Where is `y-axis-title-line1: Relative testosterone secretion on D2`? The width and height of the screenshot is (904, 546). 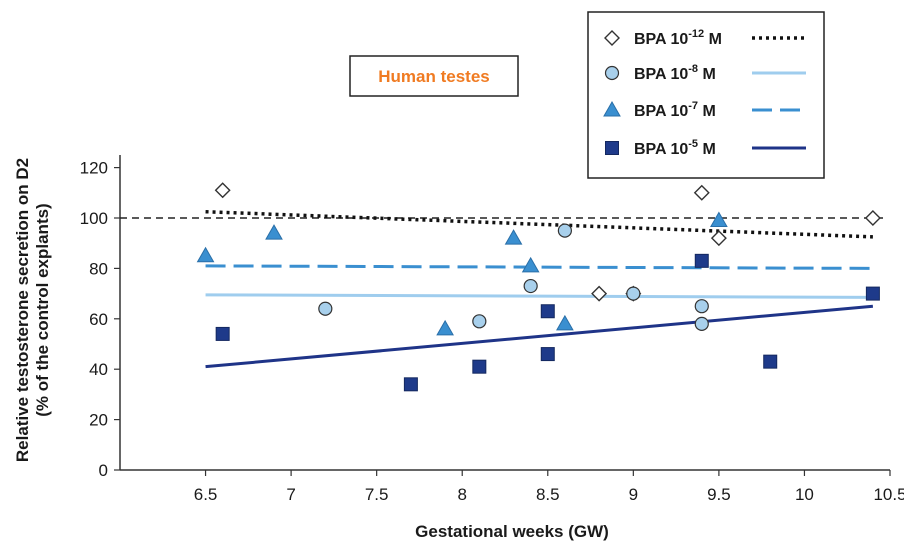
y-axis-title-line1: Relative testosterone secretion on D2 is located at coordinates (22, 310).